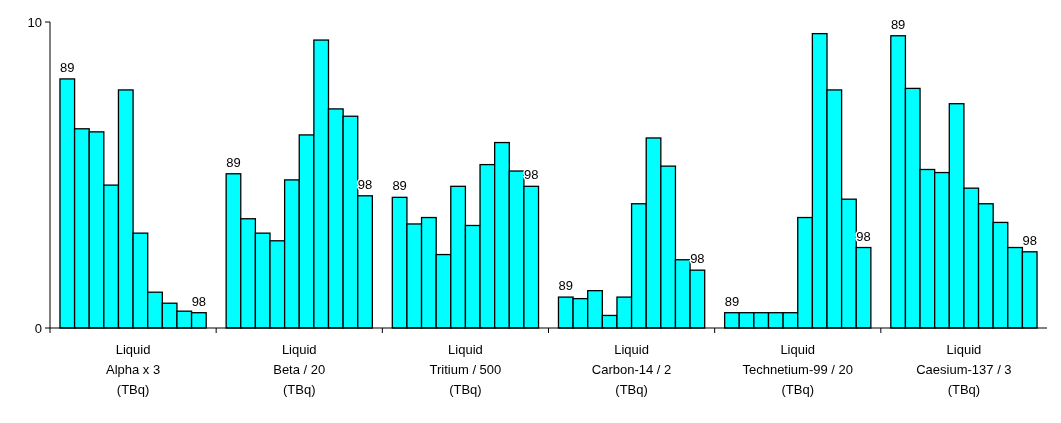 The height and width of the screenshot is (423, 1061). Describe the element at coordinates (299, 369) in the screenshot. I see `x-tick-label: Liquid Beta / 20 (TBq)` at that location.